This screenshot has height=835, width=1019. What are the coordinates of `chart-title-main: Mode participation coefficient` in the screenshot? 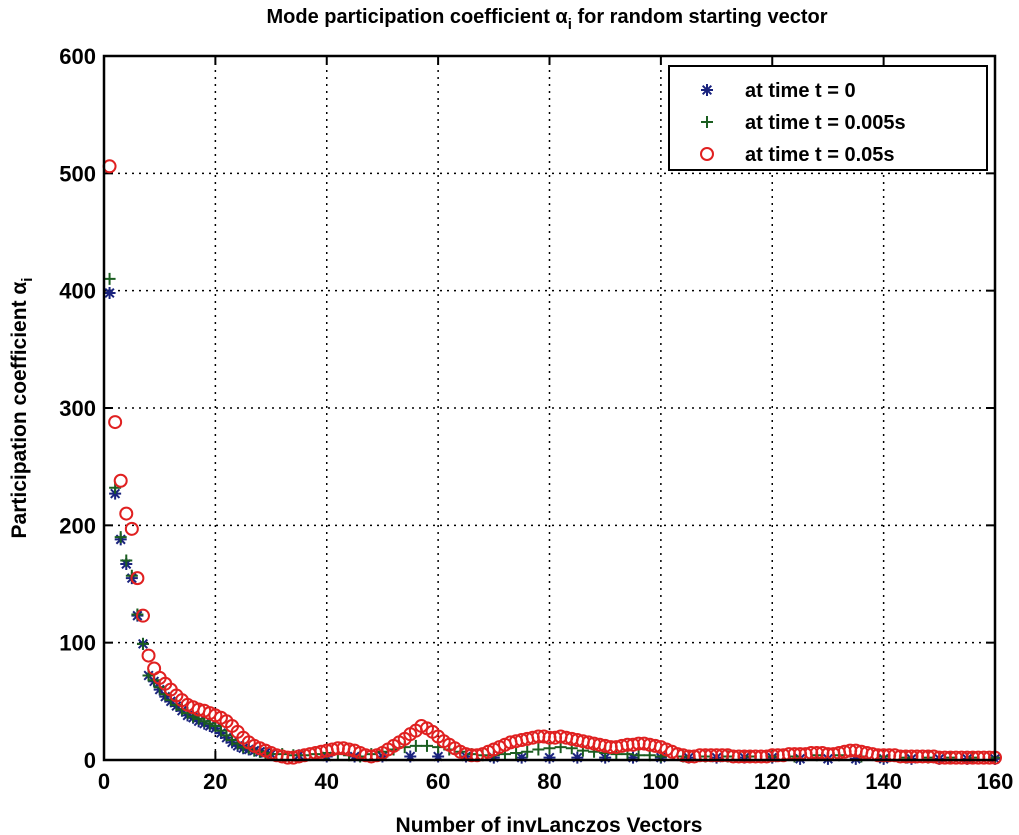 It's located at (411, 17).